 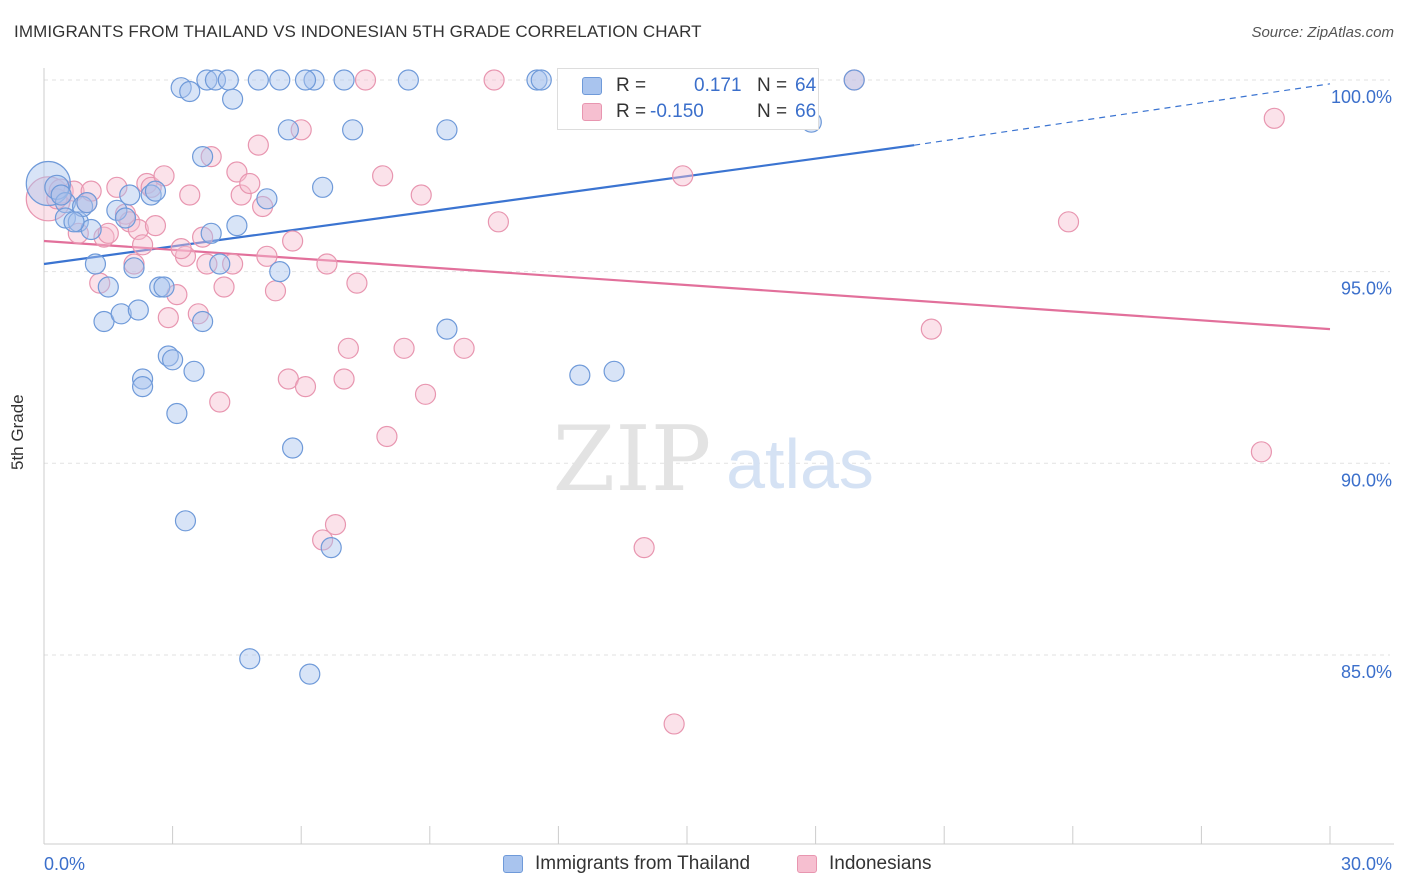 What do you see at coordinates (513, 864) in the screenshot?
I see `thailand-legend-swatch` at bounding box center [513, 864].